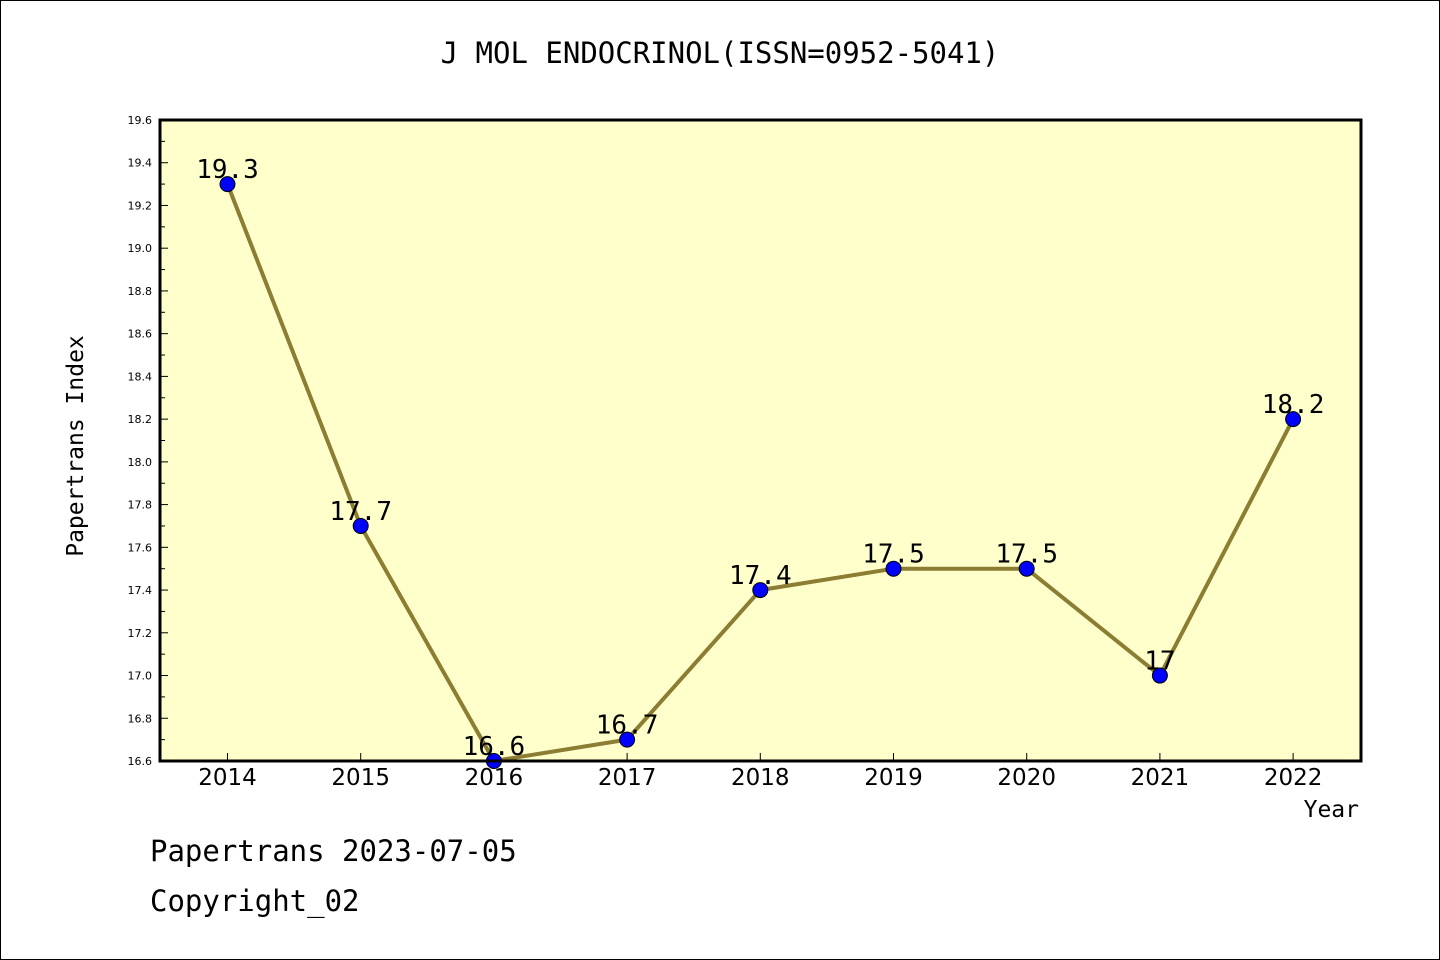  Describe the element at coordinates (360, 512) in the screenshot. I see `data-label: 17.7` at that location.